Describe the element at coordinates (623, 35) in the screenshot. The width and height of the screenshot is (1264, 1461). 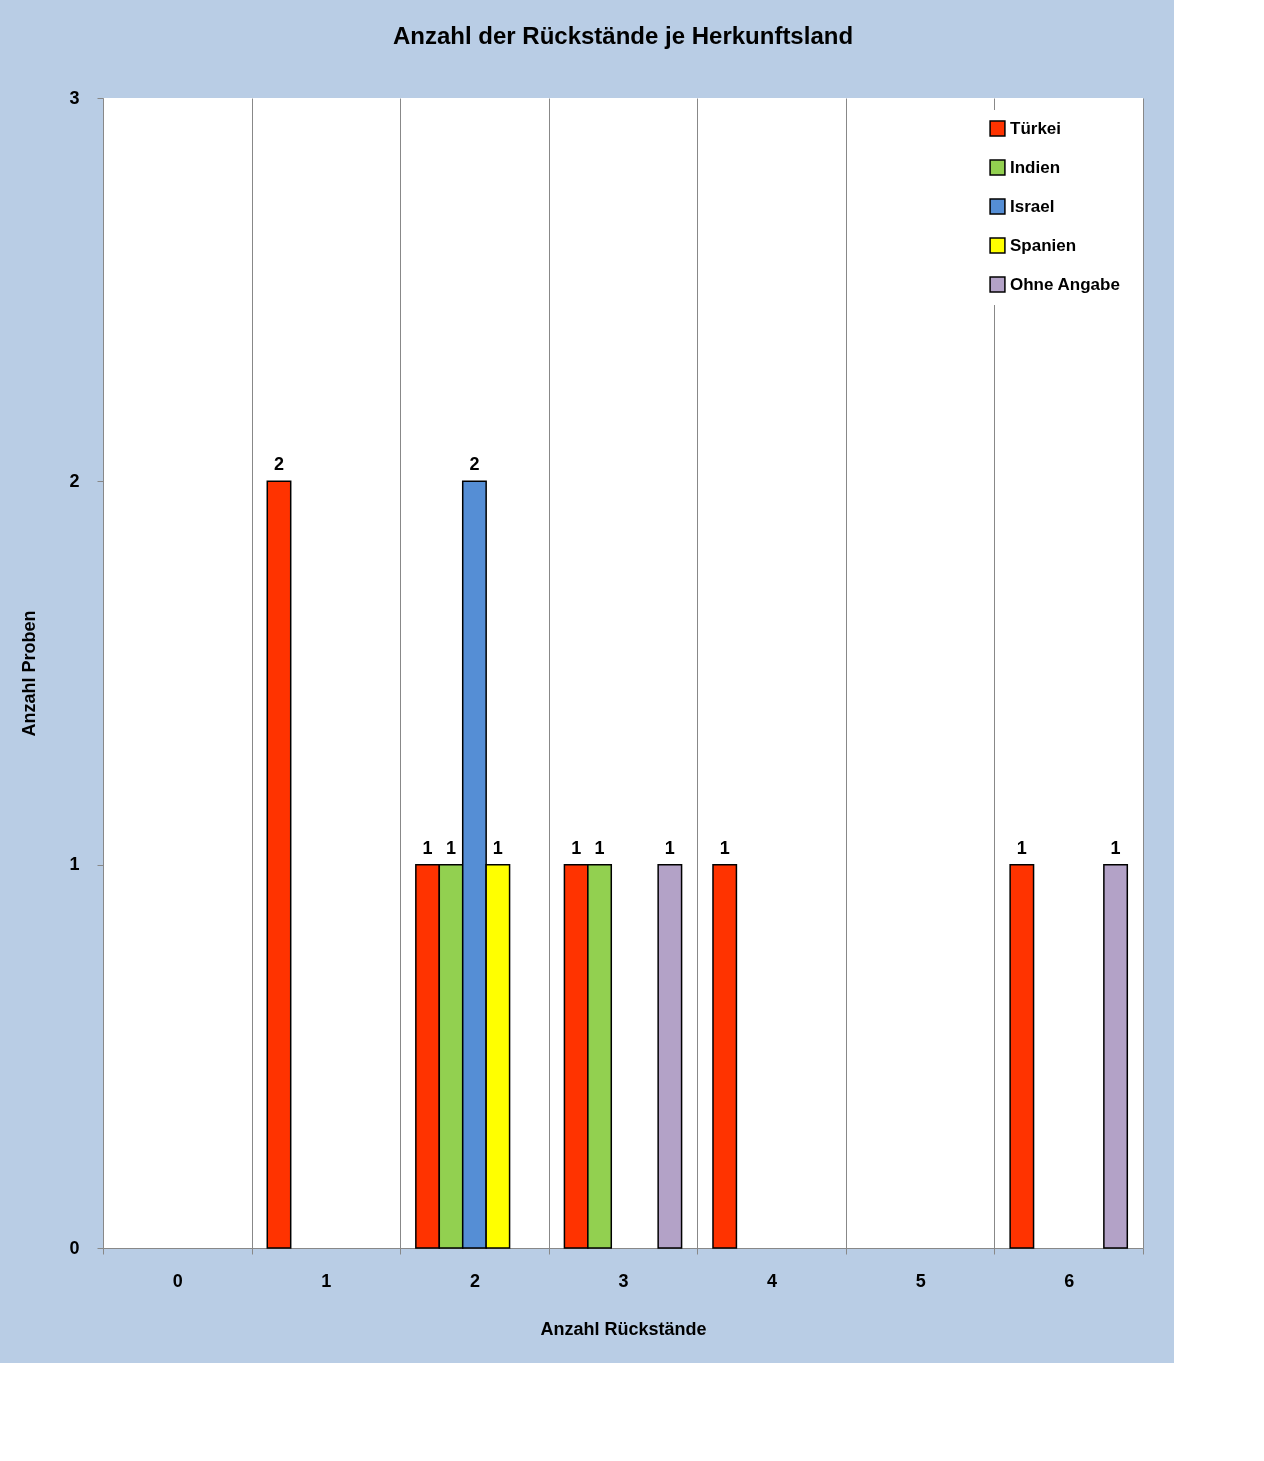
I see `chart-title: Anzahl der Rückstände je Herkunftsland` at that location.